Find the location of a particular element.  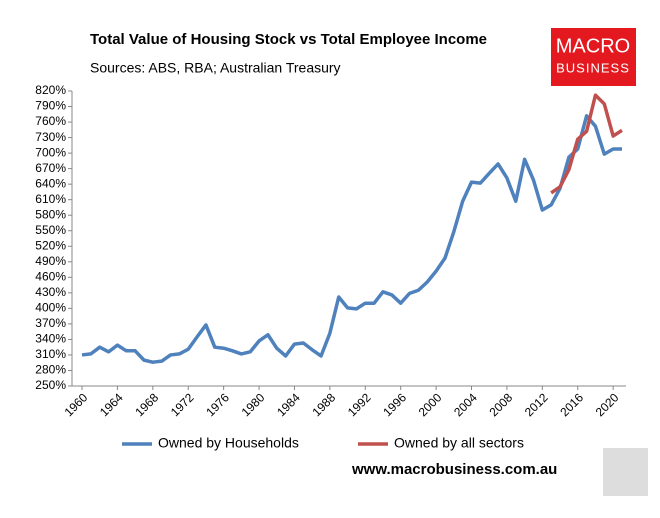

series-line is located at coordinates (586, 144).